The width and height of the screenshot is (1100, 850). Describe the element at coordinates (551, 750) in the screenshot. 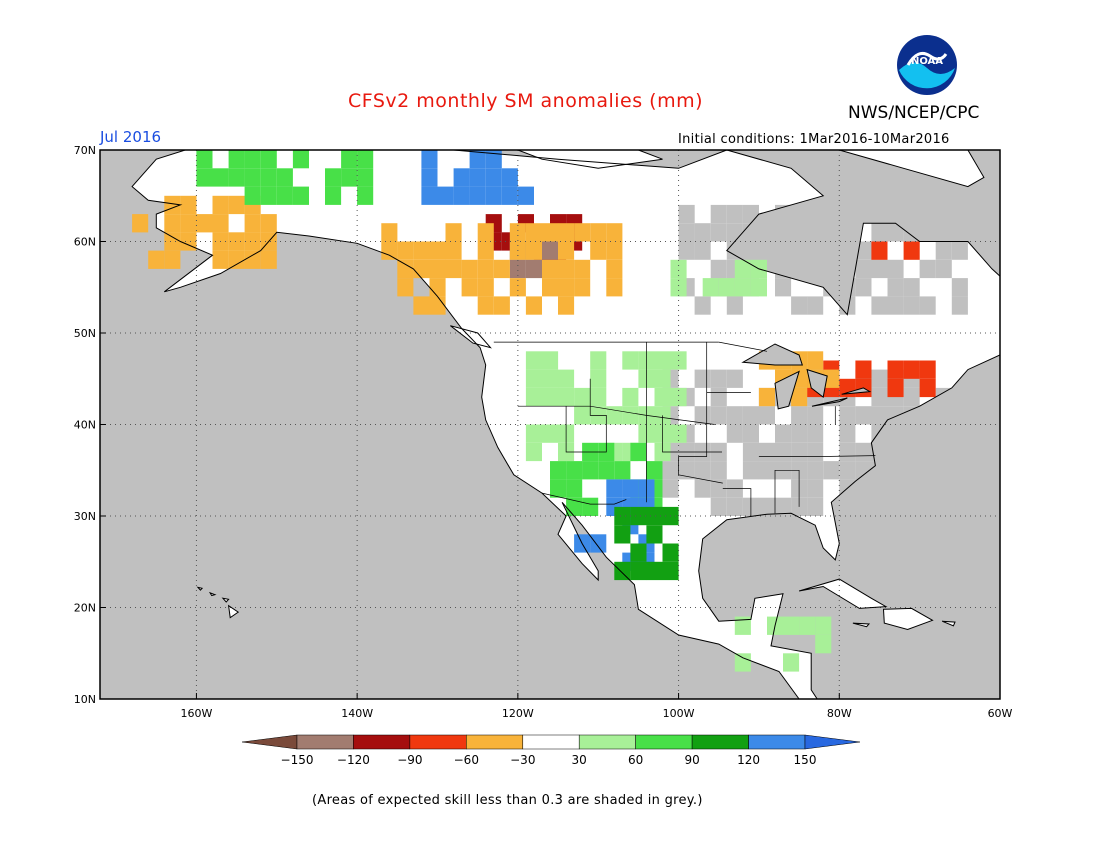

I see `colorbar: −150 −120 −90 −60 −30 30 60 90 120 150` at that location.